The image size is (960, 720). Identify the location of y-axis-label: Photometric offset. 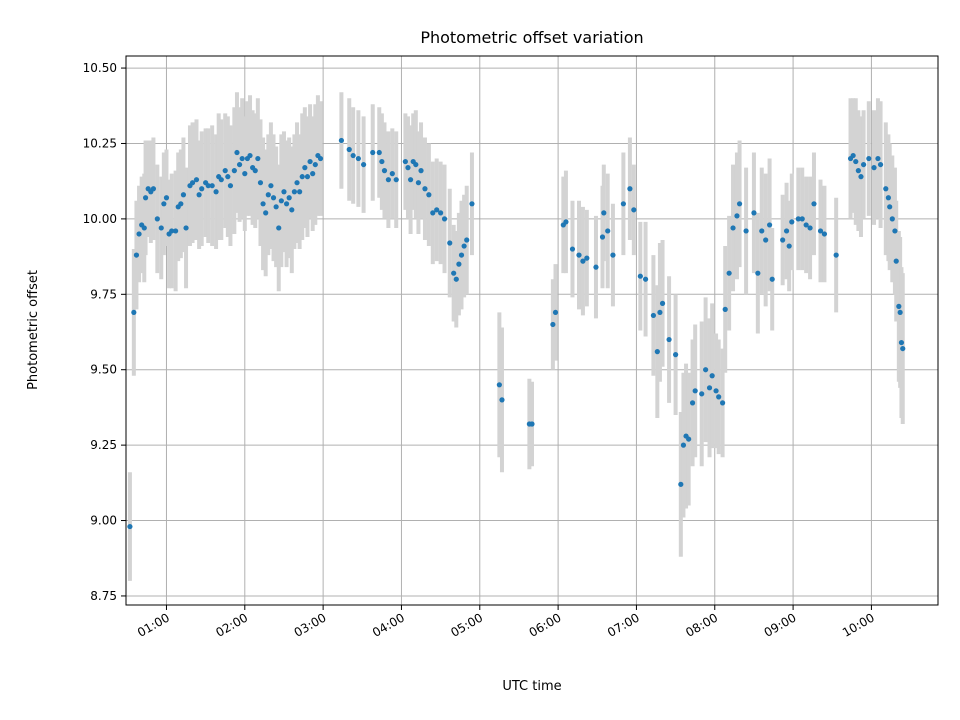
(33, 330).